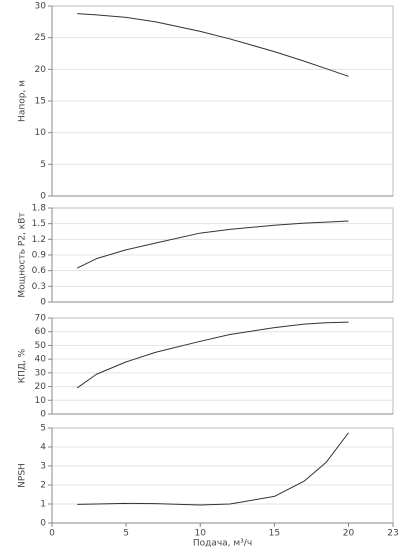  I want to click on y-tick-label: 3, so click(43, 467).